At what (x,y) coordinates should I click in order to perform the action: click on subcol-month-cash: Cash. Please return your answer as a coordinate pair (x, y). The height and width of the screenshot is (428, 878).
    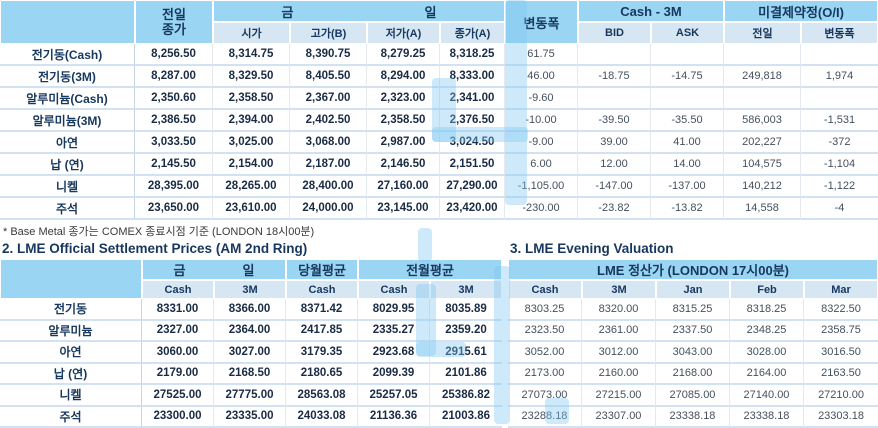
    Looking at the image, I should click on (322, 289).